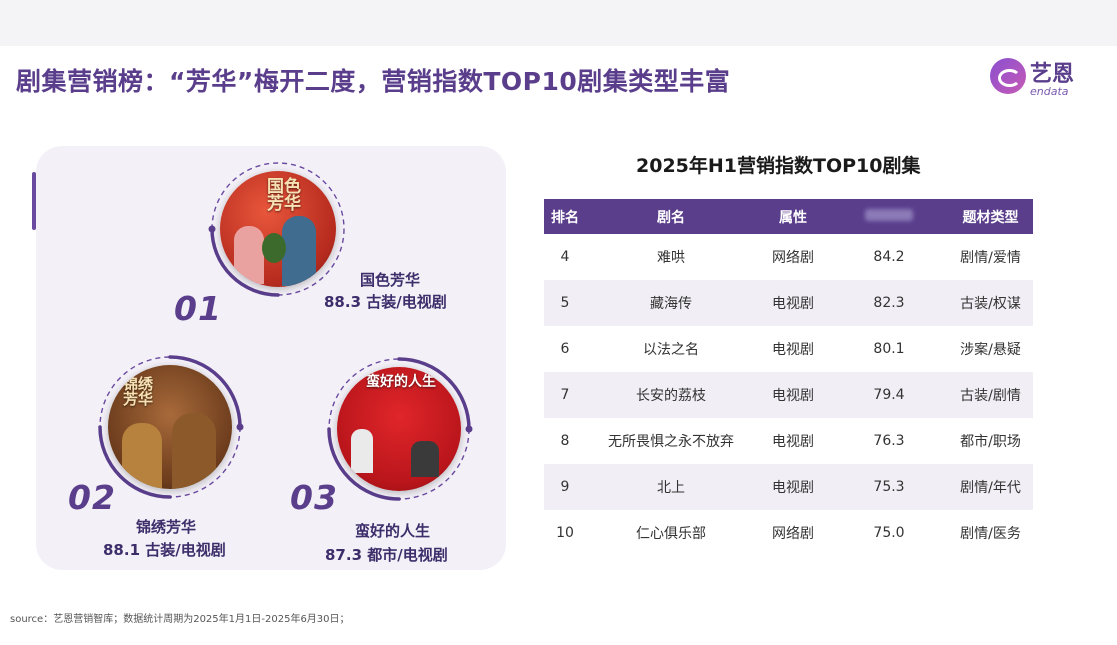 This screenshot has width=1117, height=645. I want to click on panel-accent, so click(34, 201).